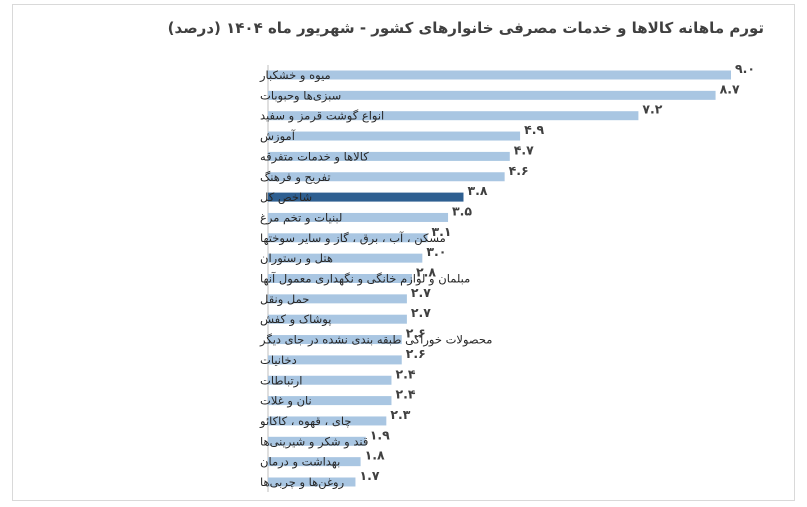 This screenshot has height=507, width=807. What do you see at coordinates (286, 197) in the screenshot?
I see `category-label: شاخص کل` at bounding box center [286, 197].